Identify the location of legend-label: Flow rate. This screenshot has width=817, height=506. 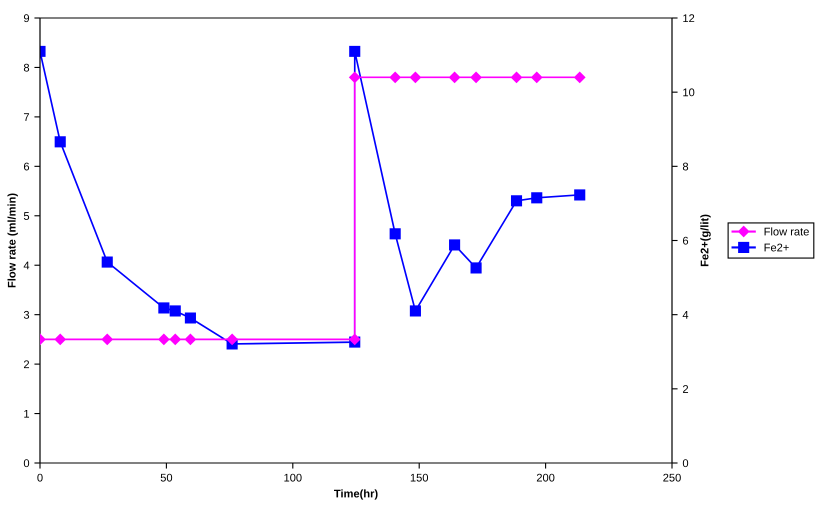
(786, 231).